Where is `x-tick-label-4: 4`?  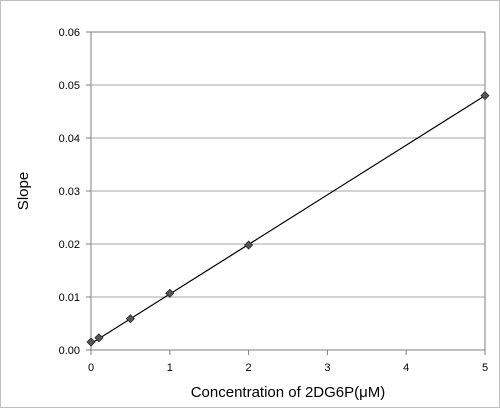
x-tick-label-4: 4 is located at coordinates (406, 368).